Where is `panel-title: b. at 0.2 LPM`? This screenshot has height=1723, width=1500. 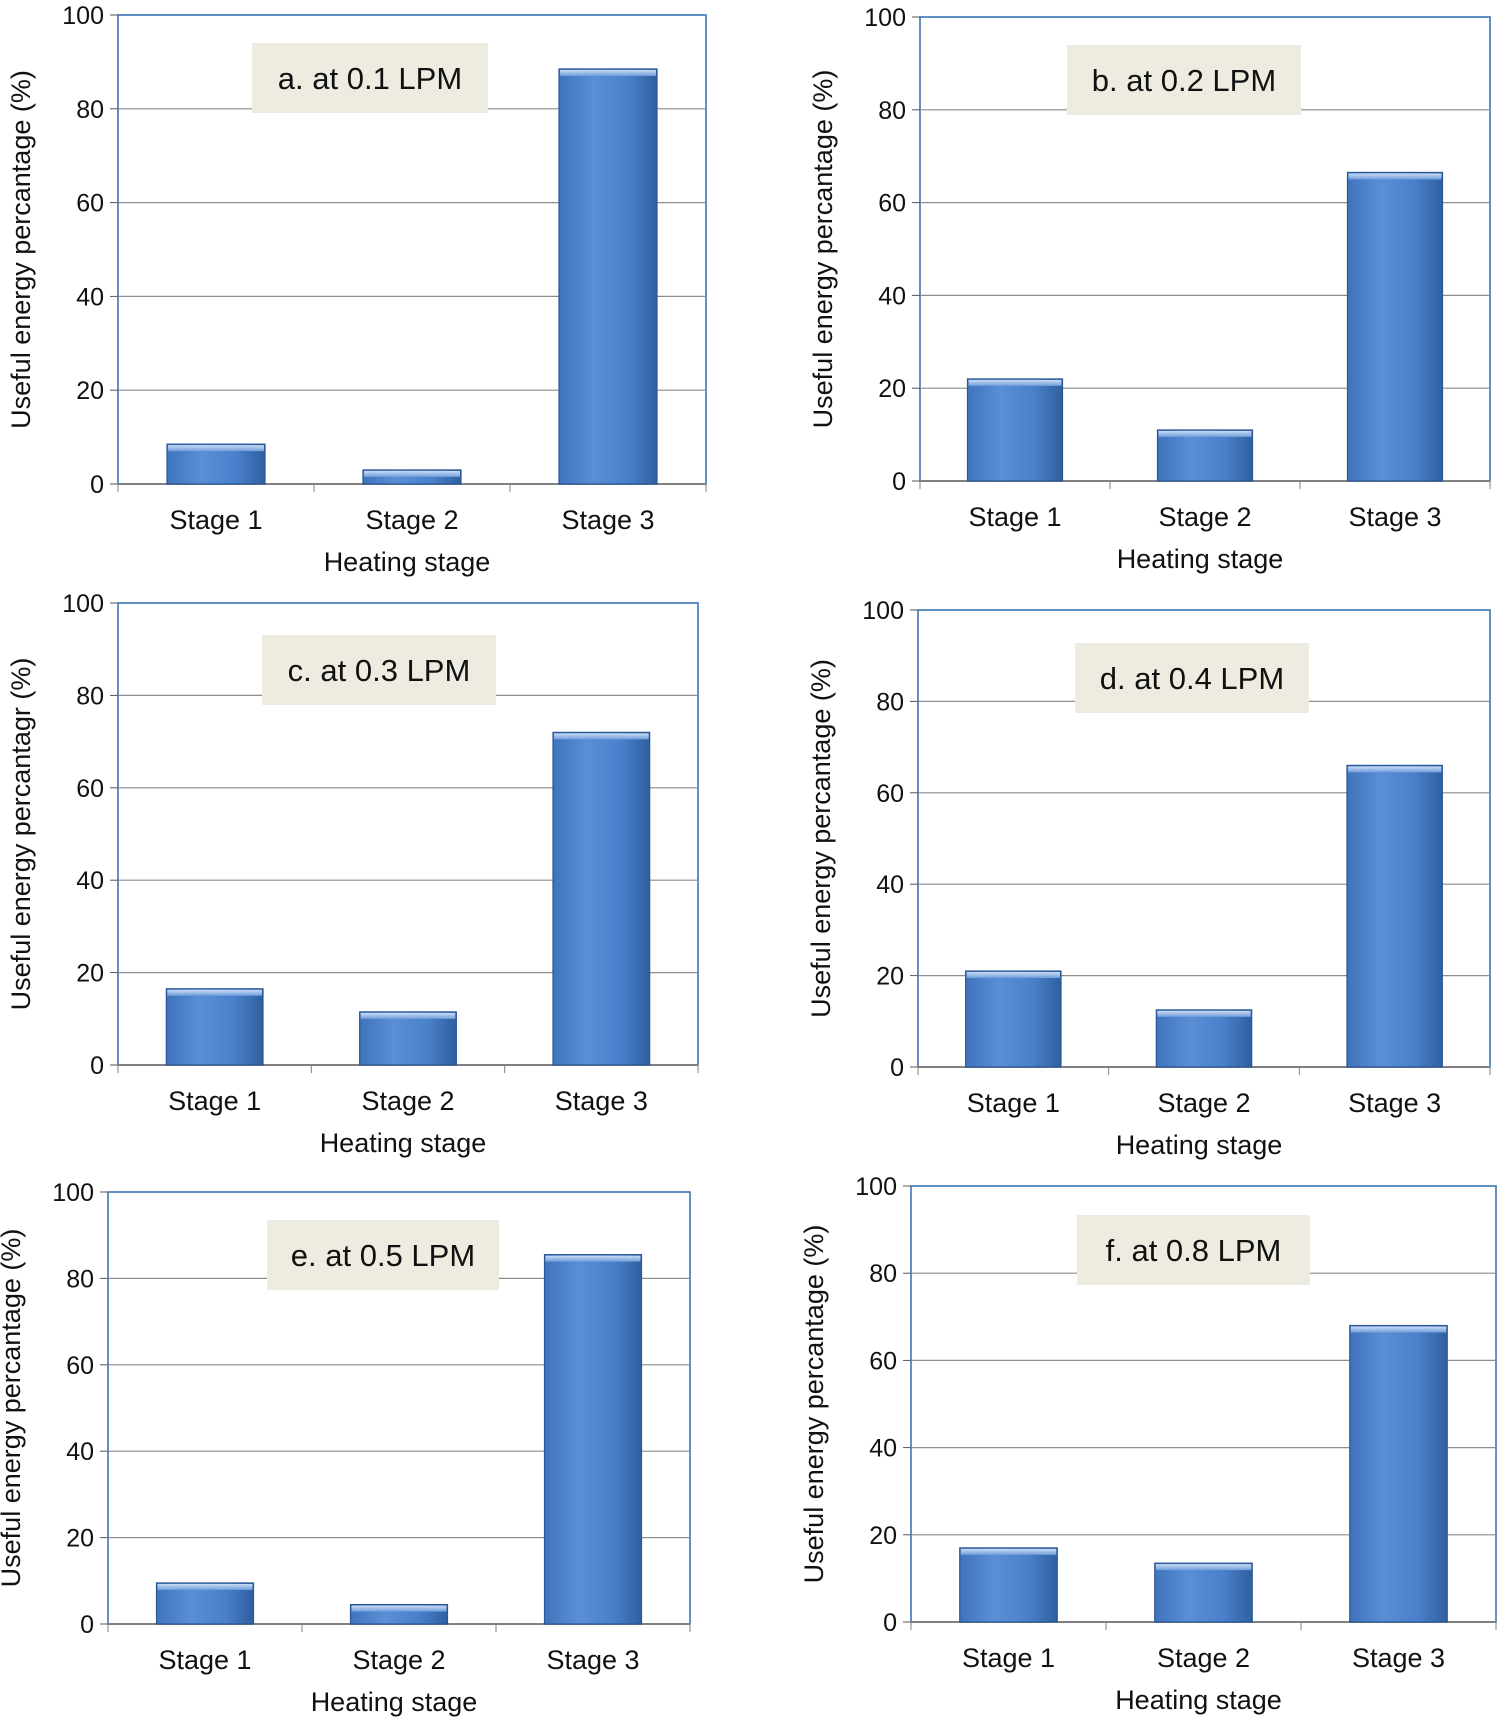 panel-title: b. at 0.2 LPM is located at coordinates (1184, 80).